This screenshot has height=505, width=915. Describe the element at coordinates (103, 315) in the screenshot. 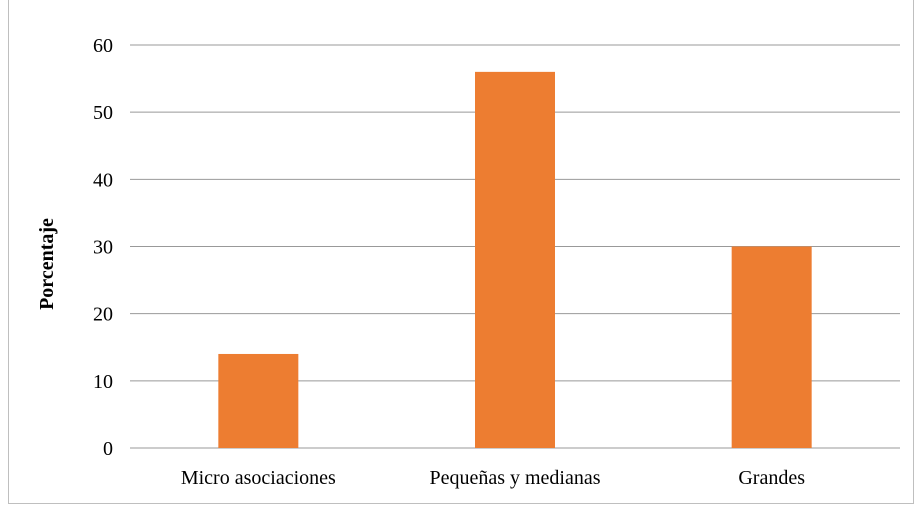

I see `y-tick-label: 20` at that location.